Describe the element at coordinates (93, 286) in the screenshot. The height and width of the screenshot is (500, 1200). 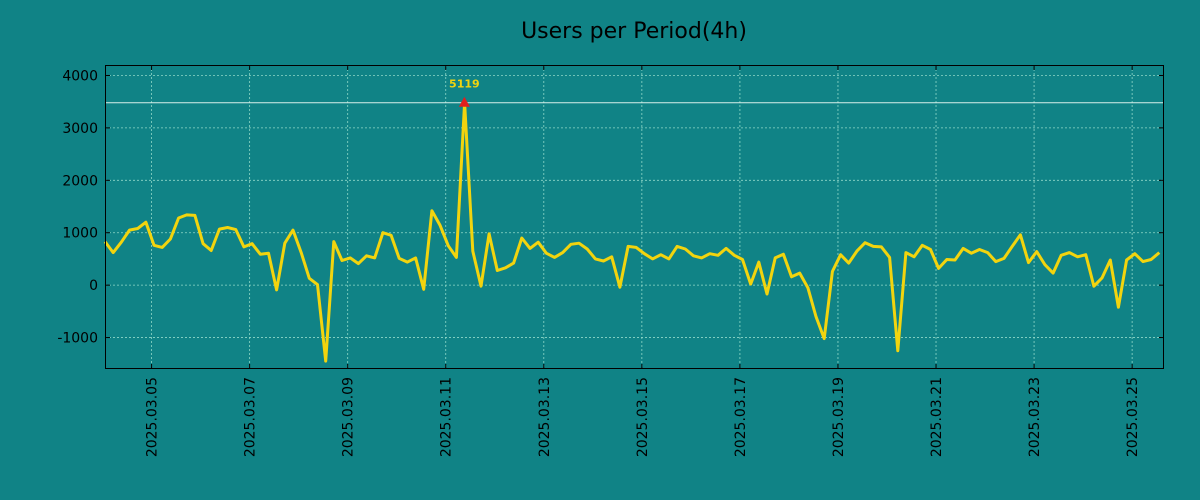
I see `y-tick-label: 0` at that location.